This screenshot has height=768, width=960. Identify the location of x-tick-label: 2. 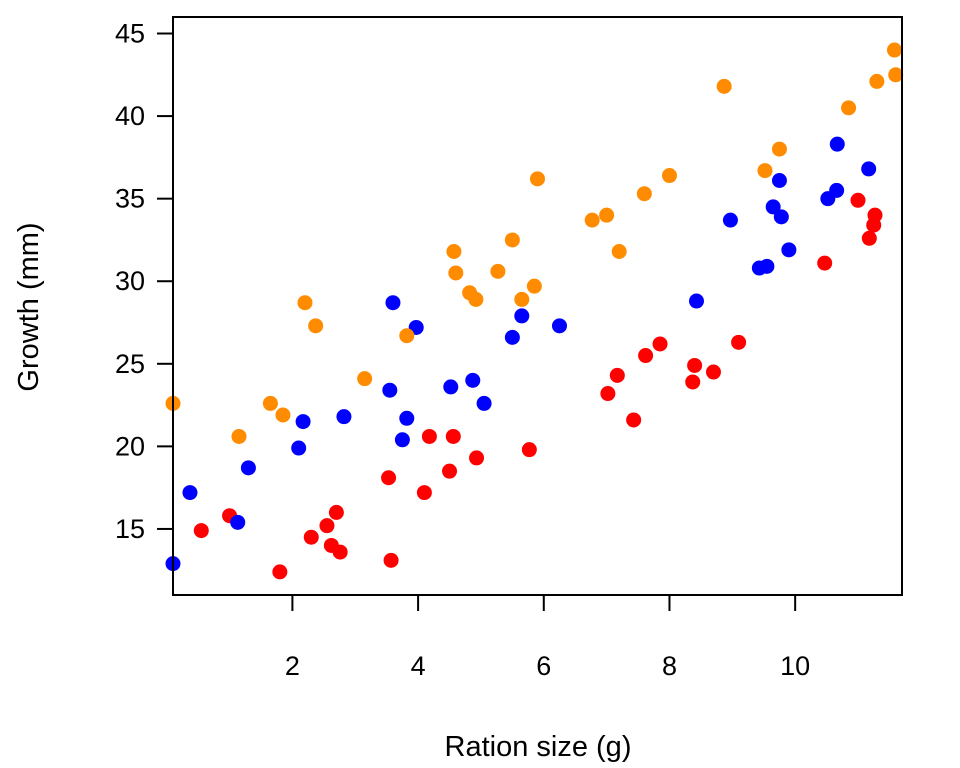
(292, 666).